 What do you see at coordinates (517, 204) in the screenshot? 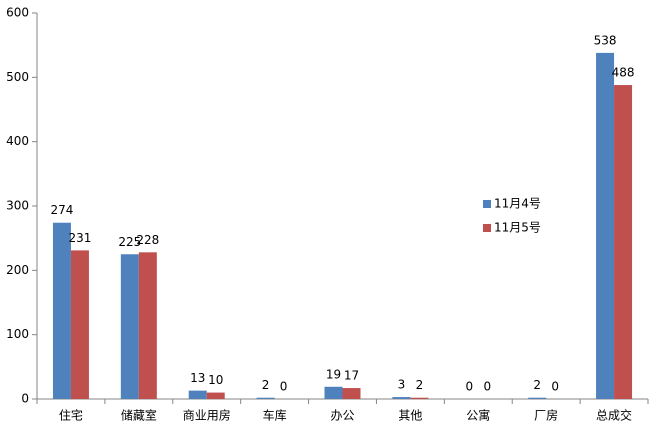
I see `legend-label: 11月4号` at bounding box center [517, 204].